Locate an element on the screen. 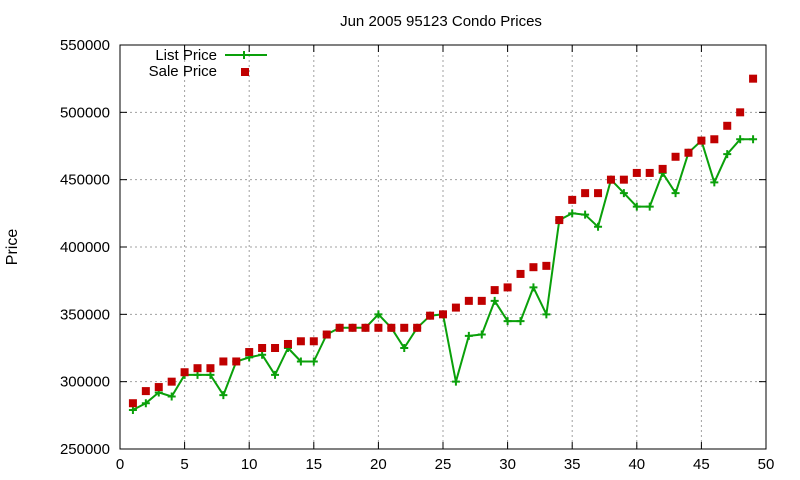 The image size is (800, 480). y-tick-label: 250000 is located at coordinates (85, 449).